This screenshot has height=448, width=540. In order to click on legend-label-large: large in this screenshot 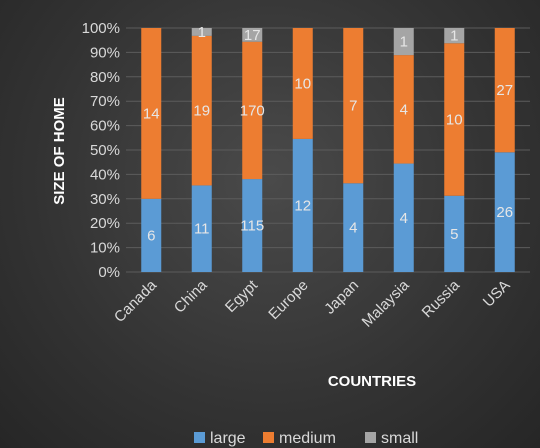, I will do `click(228, 438)`.